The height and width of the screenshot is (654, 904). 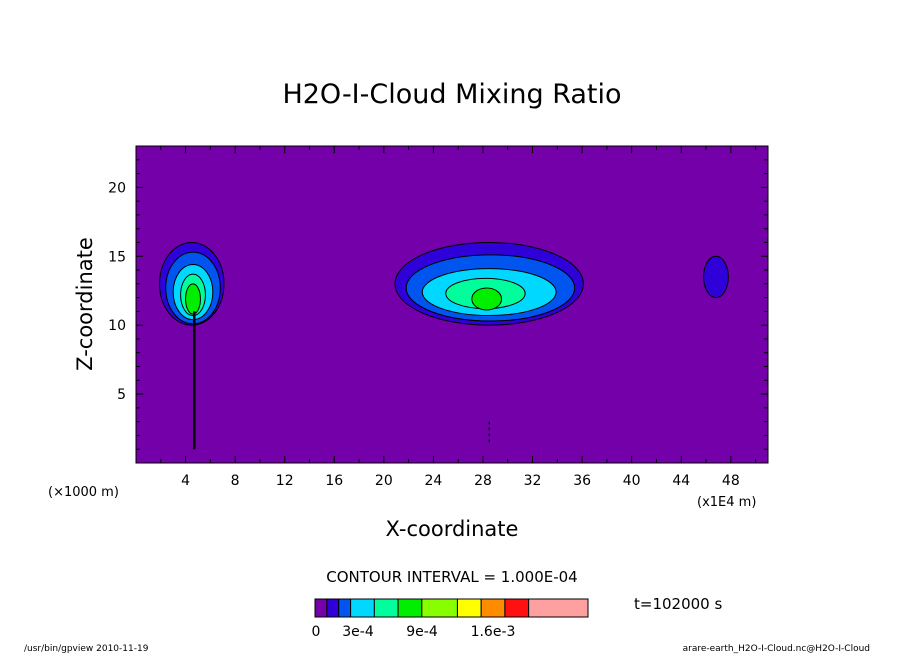 What do you see at coordinates (451, 577) in the screenshot?
I see `contour-interval-label: CONTOUR INTERVAL = 1.000E-04` at bounding box center [451, 577].